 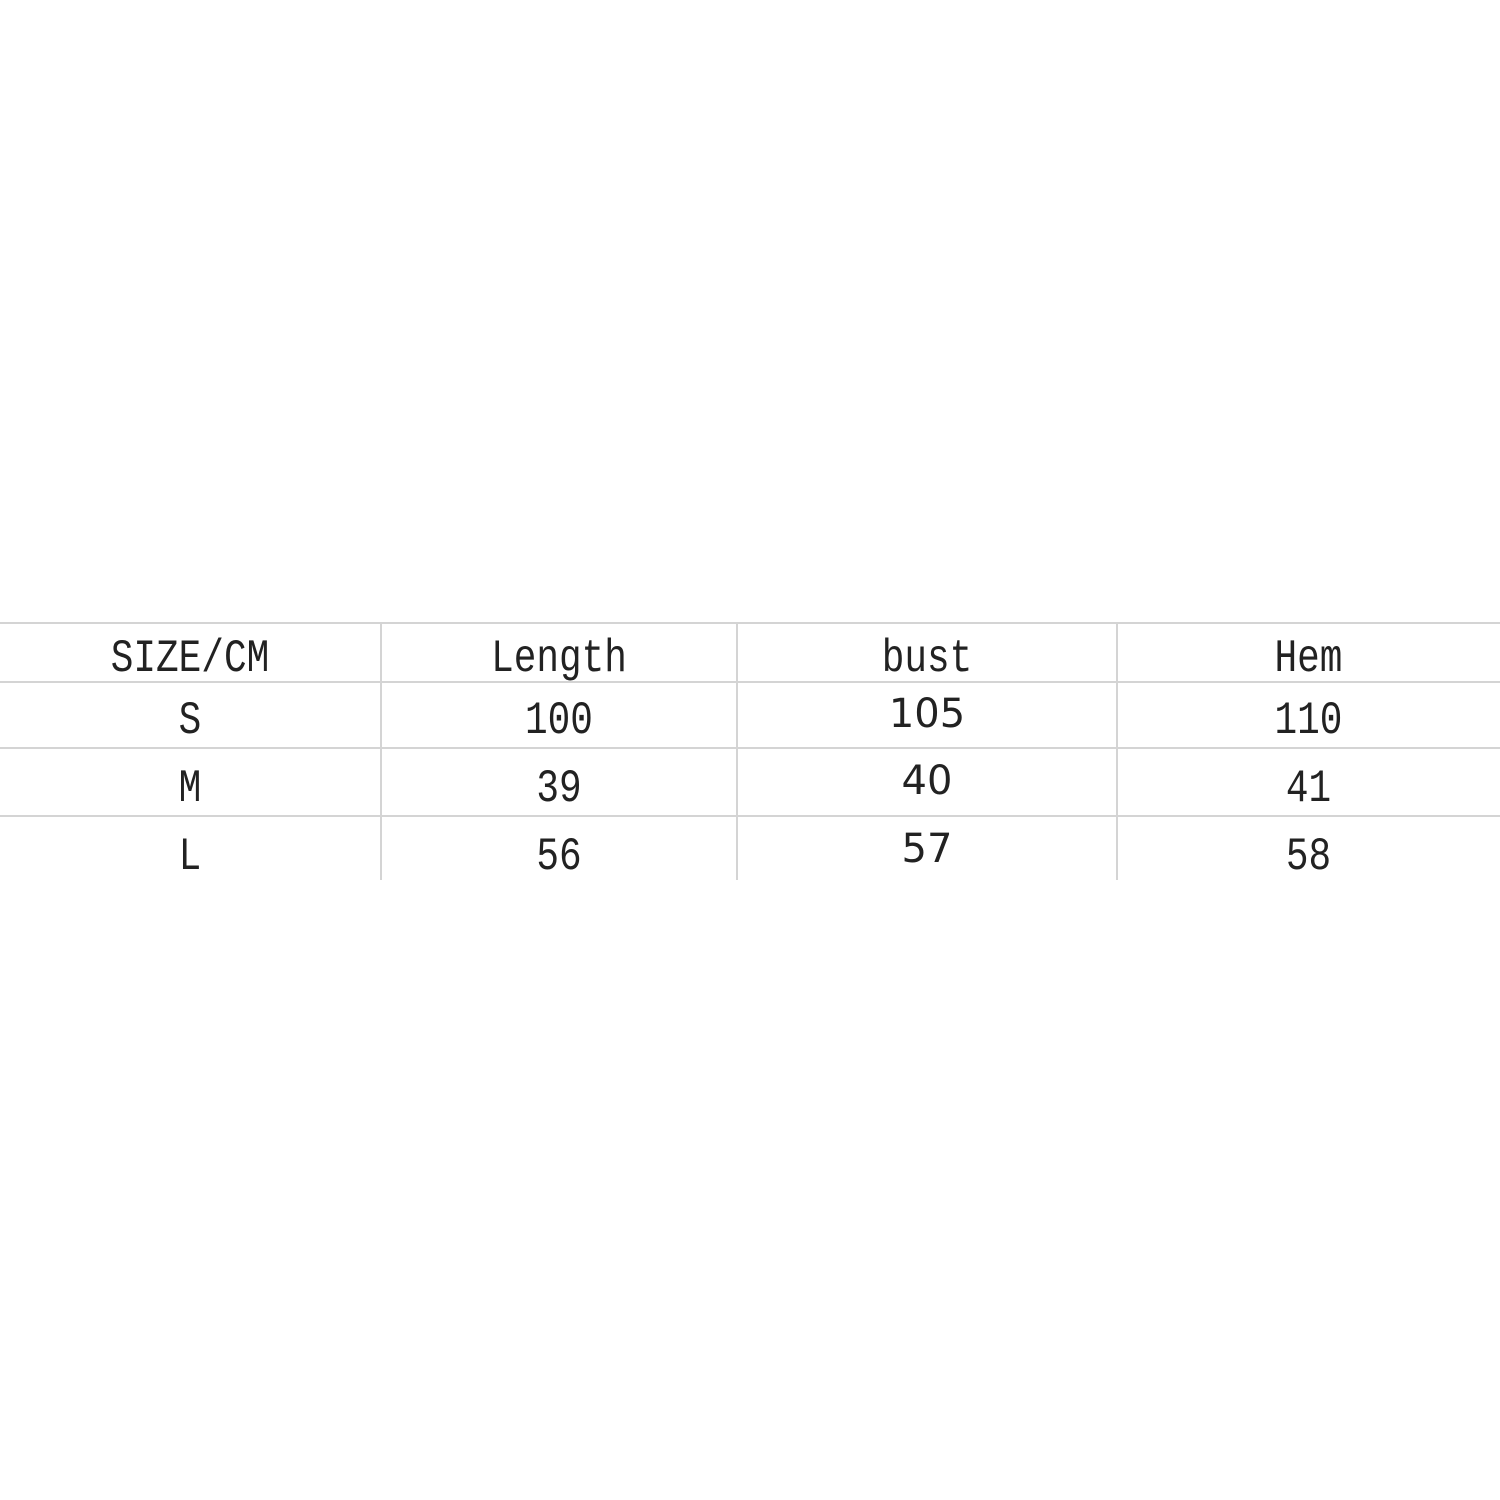 What do you see at coordinates (559, 659) in the screenshot?
I see `header-length: Length` at bounding box center [559, 659].